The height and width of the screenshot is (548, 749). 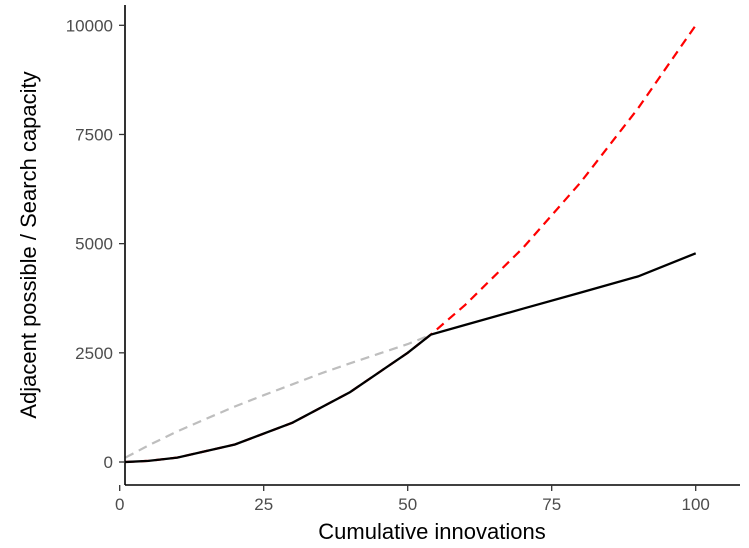 What do you see at coordinates (94, 134) in the screenshot?
I see `y-tick-label: 7500` at bounding box center [94, 134].